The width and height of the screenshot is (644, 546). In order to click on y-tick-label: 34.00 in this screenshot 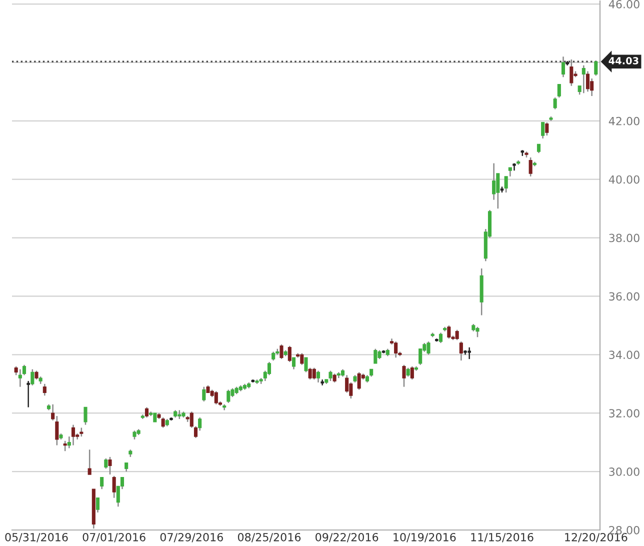, I will do `click(624, 355)`.